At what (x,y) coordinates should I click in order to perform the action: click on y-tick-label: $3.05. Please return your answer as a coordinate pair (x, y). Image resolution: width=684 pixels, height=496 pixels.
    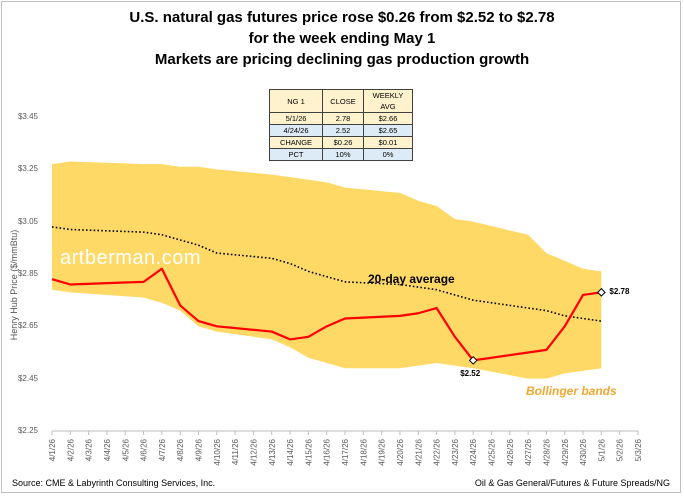
    Looking at the image, I should click on (27, 221).